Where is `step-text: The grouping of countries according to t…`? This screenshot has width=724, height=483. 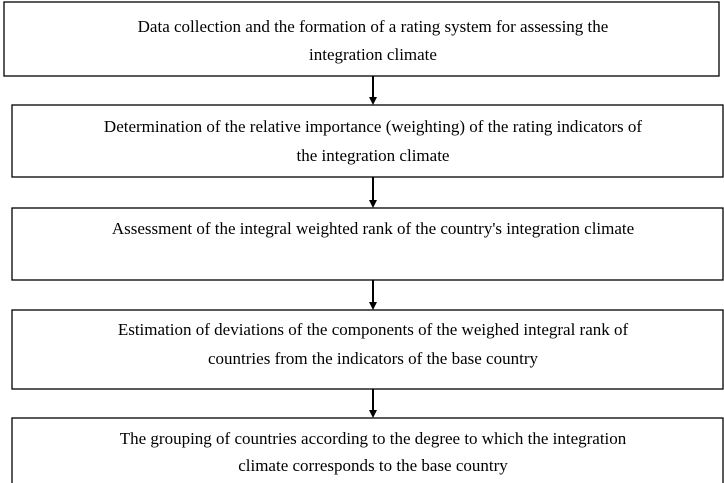
step-text: The grouping of countries according to t… is located at coordinates (373, 438).